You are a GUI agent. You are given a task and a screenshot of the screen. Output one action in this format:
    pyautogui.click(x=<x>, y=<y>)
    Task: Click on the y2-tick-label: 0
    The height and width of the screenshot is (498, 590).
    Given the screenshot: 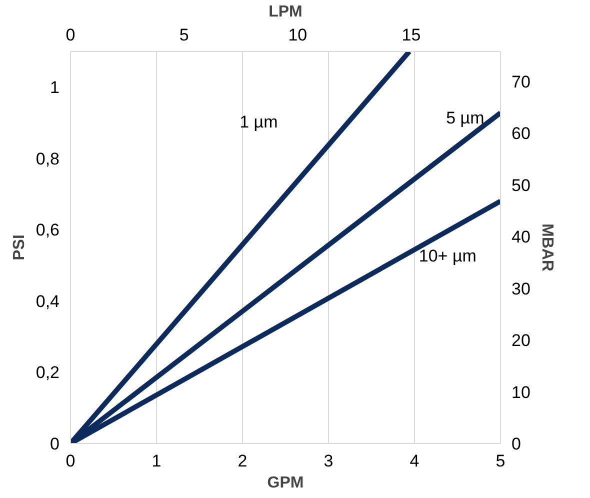 What is the action you would take?
    pyautogui.click(x=516, y=444)
    